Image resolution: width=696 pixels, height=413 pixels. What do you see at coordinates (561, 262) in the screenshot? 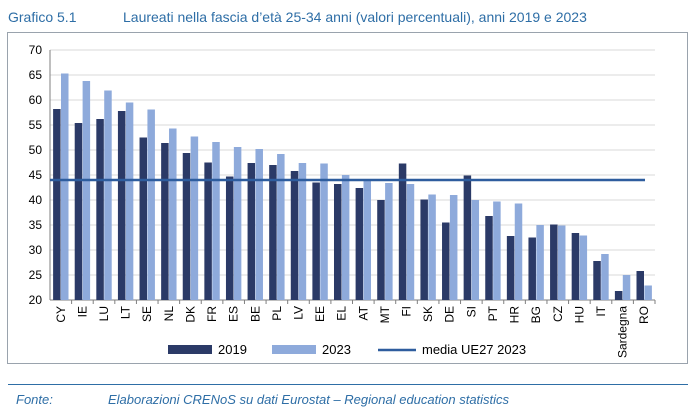
I see `bar-2023-cz` at bounding box center [561, 262].